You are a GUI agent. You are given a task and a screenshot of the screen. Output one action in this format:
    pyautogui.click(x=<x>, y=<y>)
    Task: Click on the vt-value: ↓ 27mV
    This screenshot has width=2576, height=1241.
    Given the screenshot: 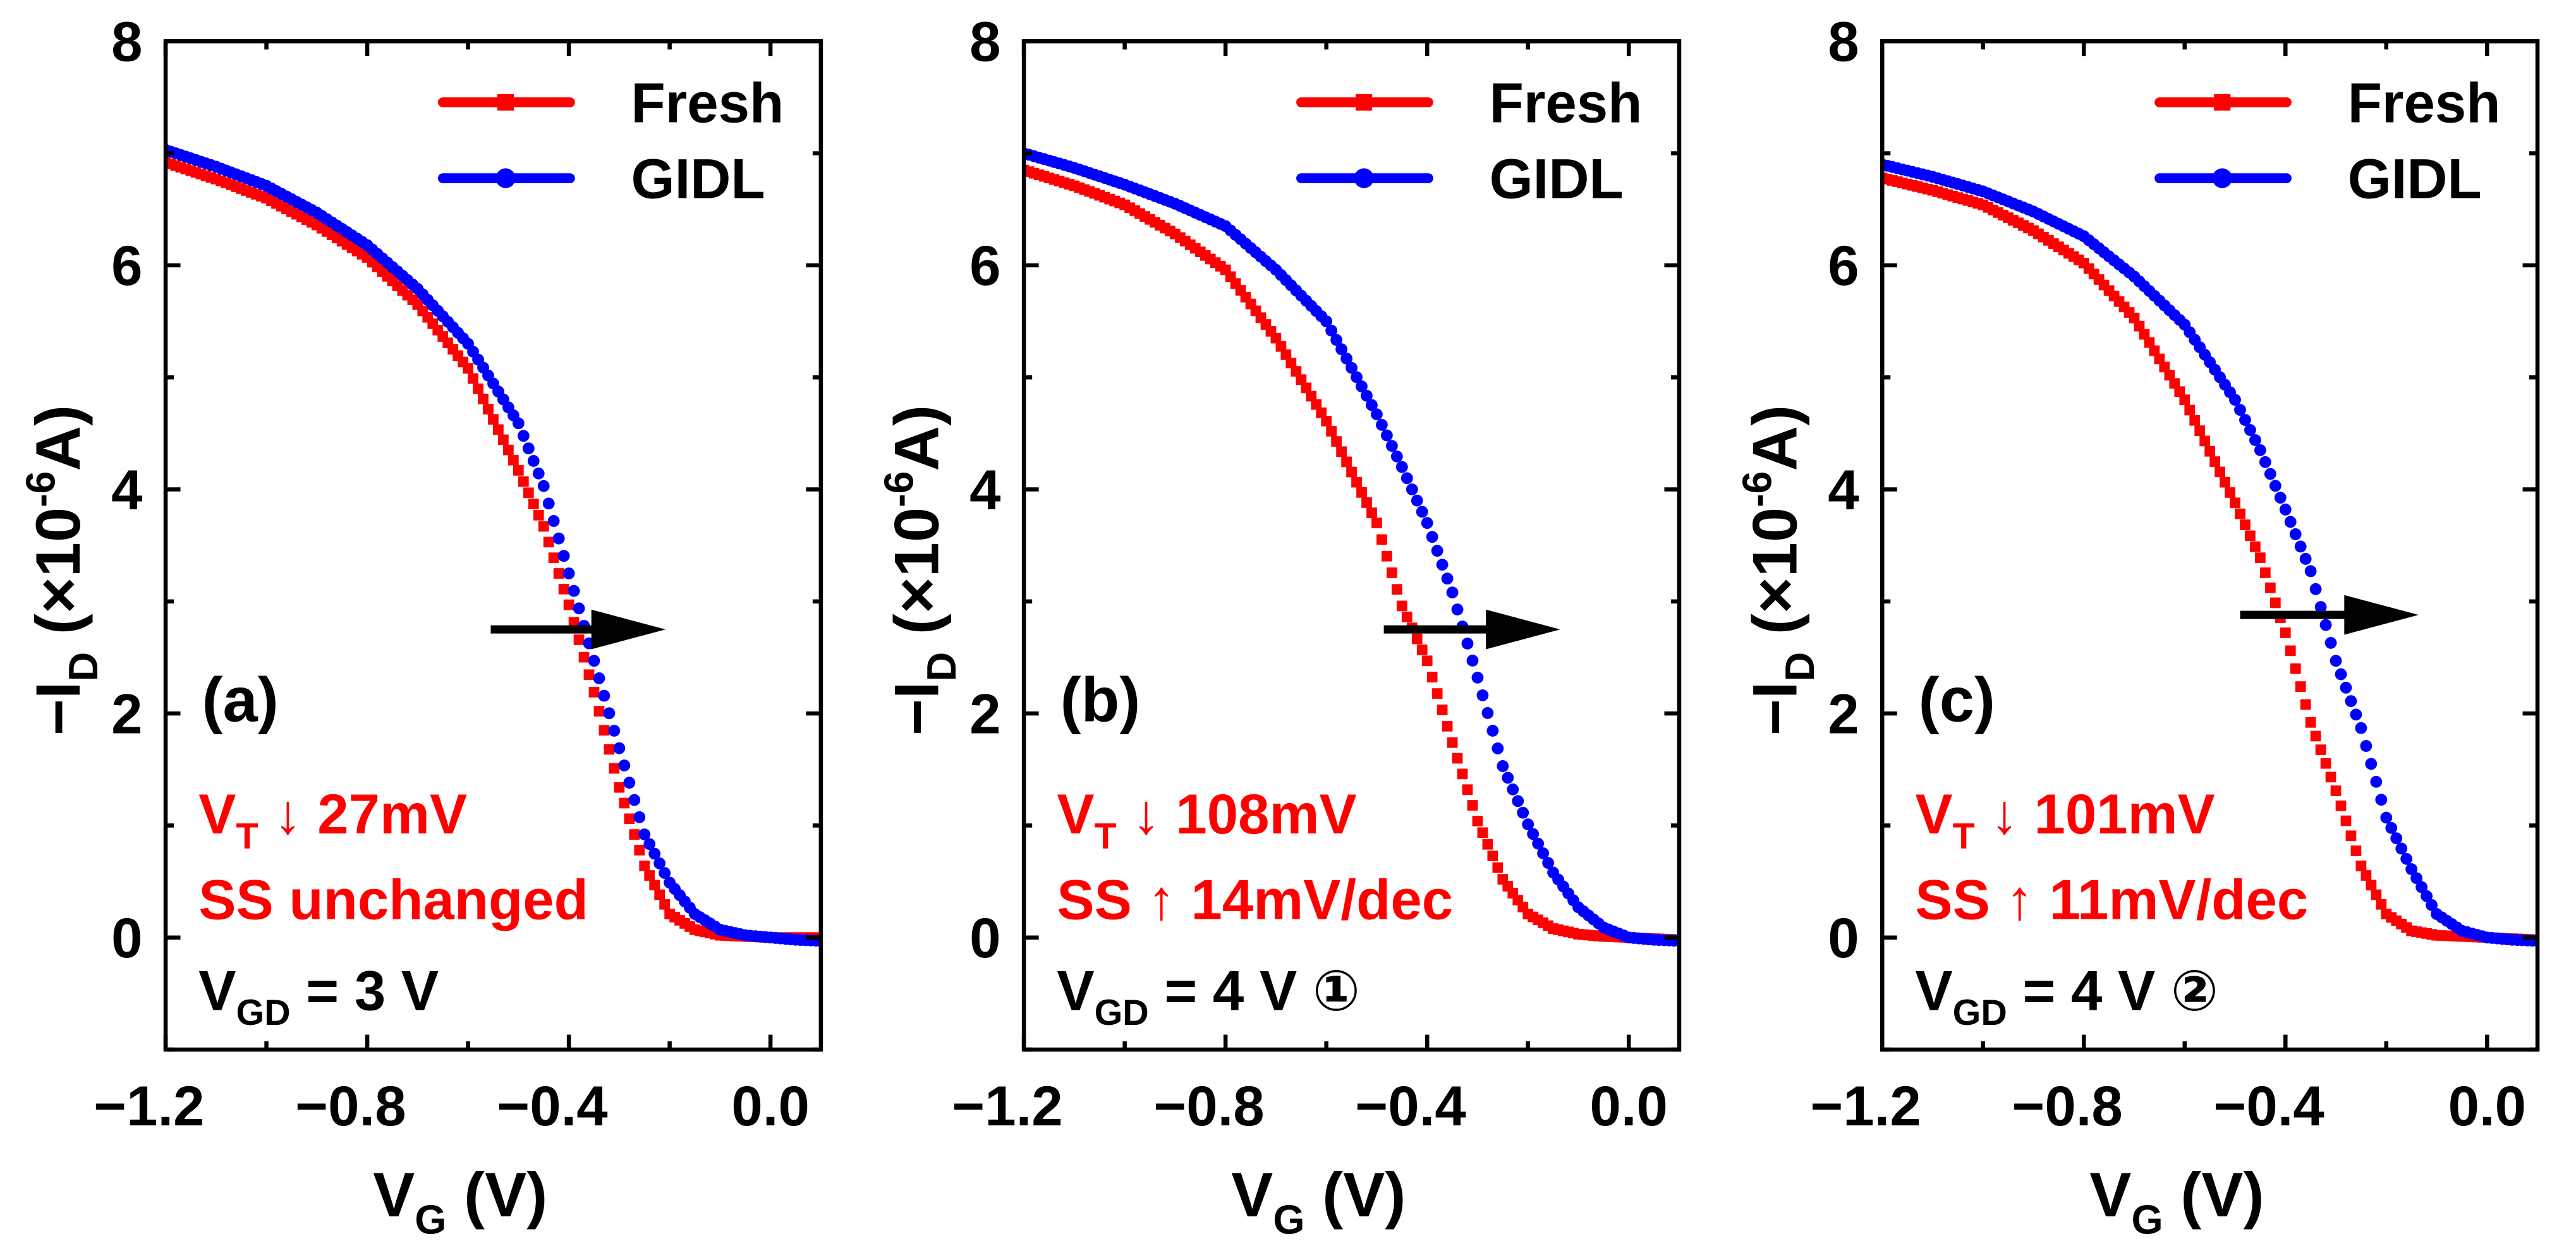 What is the action you would take?
    pyautogui.click(x=363, y=814)
    